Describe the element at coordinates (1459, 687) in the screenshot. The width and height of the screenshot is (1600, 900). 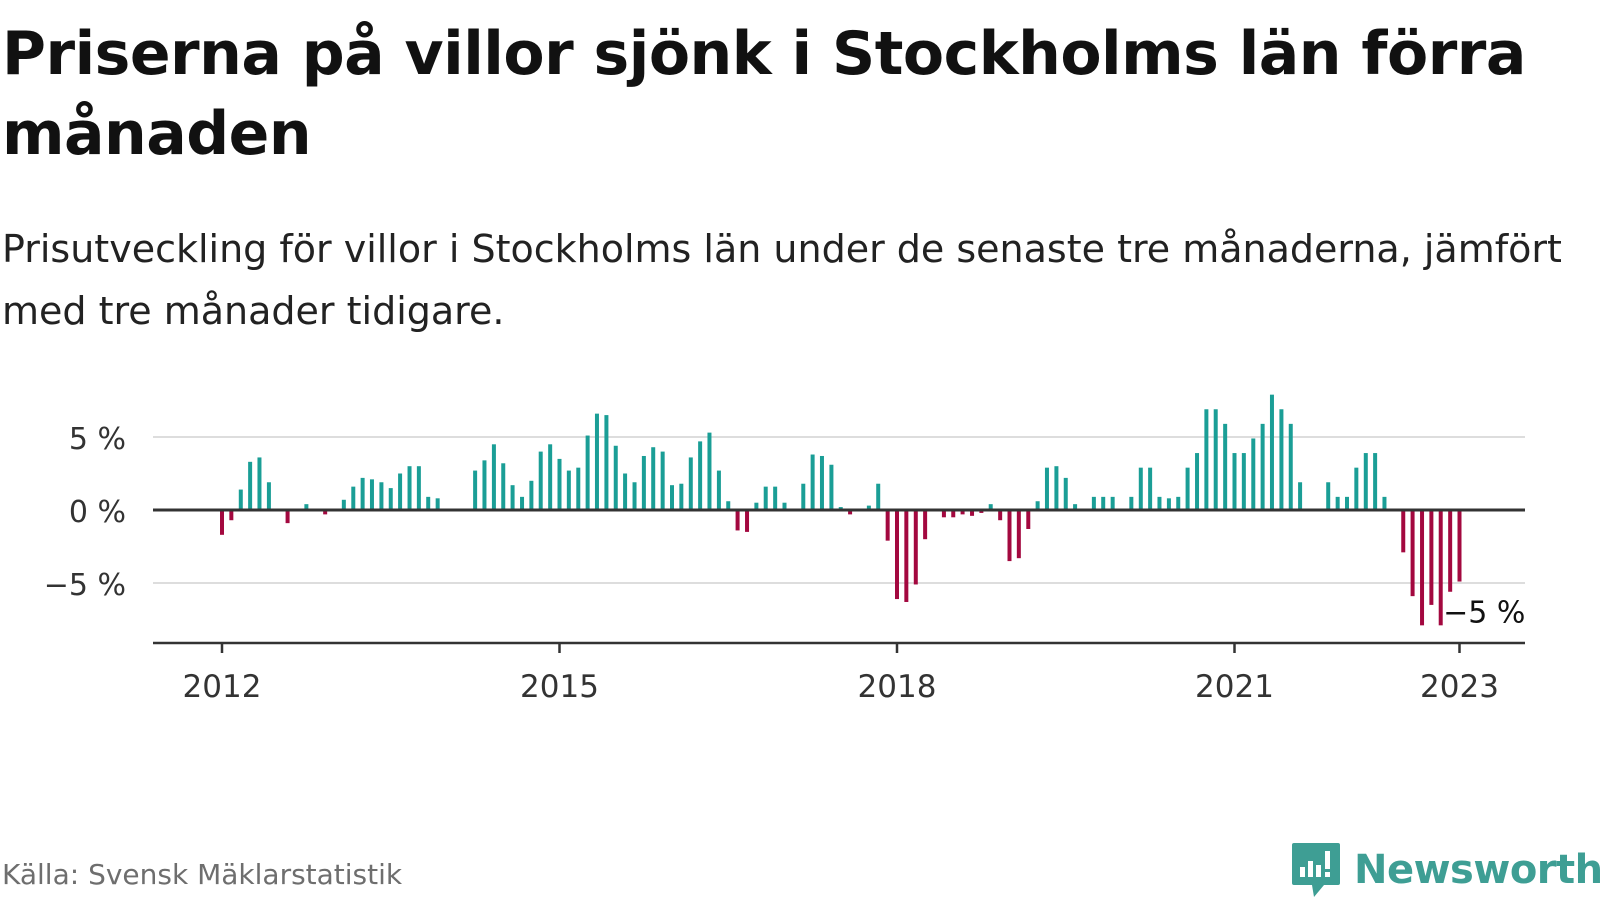
I see `x-tick-label: 2023` at that location.